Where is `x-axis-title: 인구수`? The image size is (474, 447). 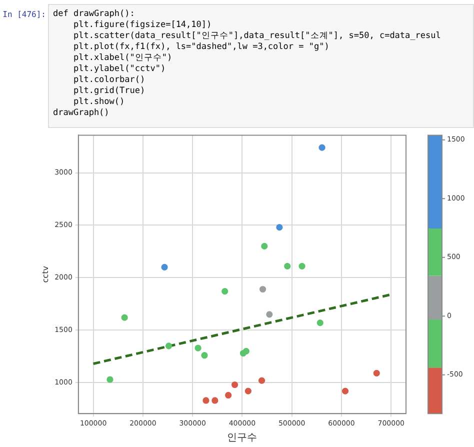 x-axis-title: 인구수 is located at coordinates (242, 438).